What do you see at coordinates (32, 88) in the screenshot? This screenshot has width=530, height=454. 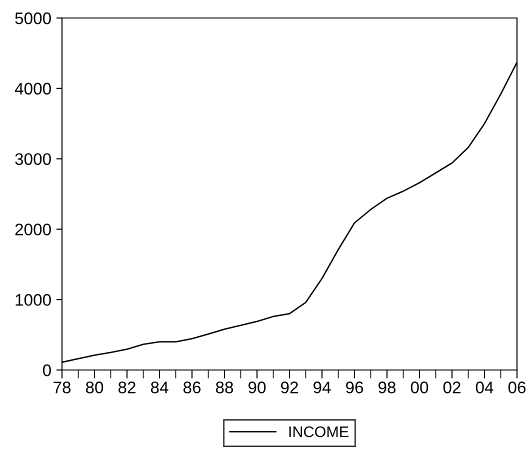 I see `y-tick-label: 4000` at bounding box center [32, 88].